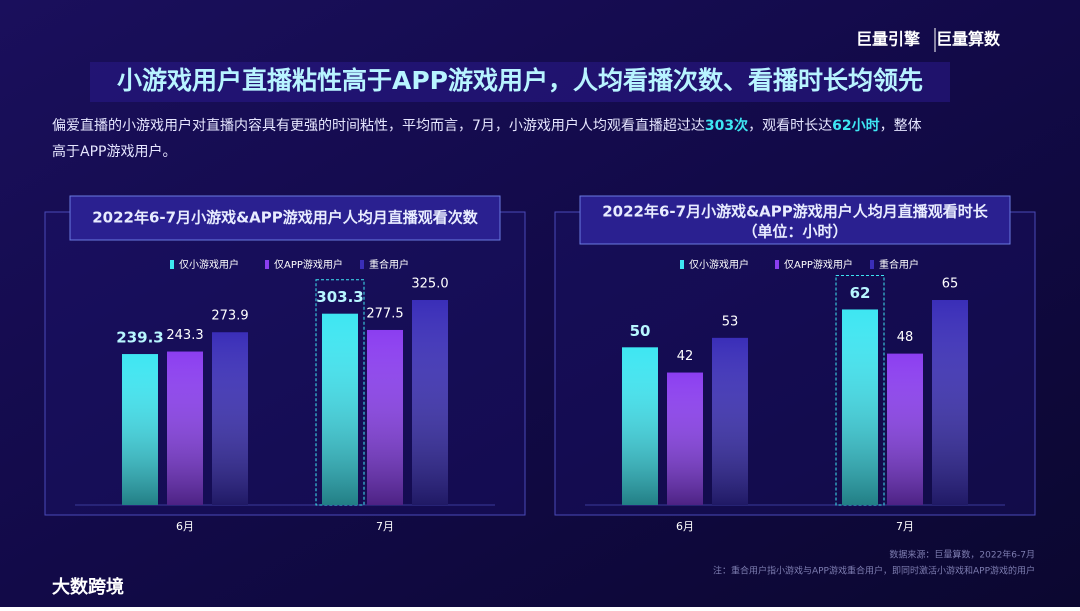 The image size is (1080, 611). Describe the element at coordinates (860, 293) in the screenshot. I see `value-label: 62` at that location.